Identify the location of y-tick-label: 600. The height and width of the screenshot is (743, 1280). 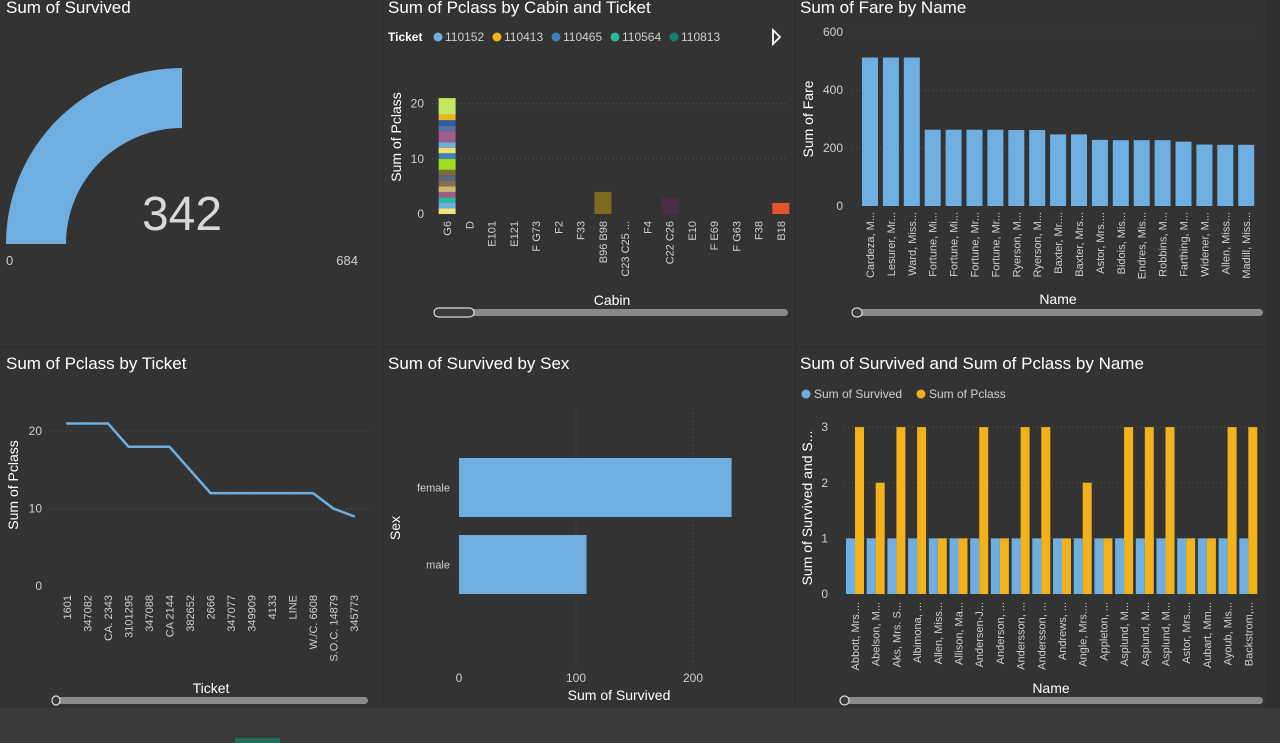
(833, 32).